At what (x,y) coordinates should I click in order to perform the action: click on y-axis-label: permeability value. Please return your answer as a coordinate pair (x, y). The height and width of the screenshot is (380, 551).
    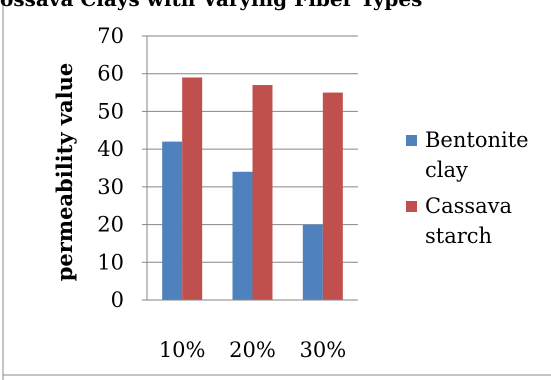
    Looking at the image, I should click on (64, 172).